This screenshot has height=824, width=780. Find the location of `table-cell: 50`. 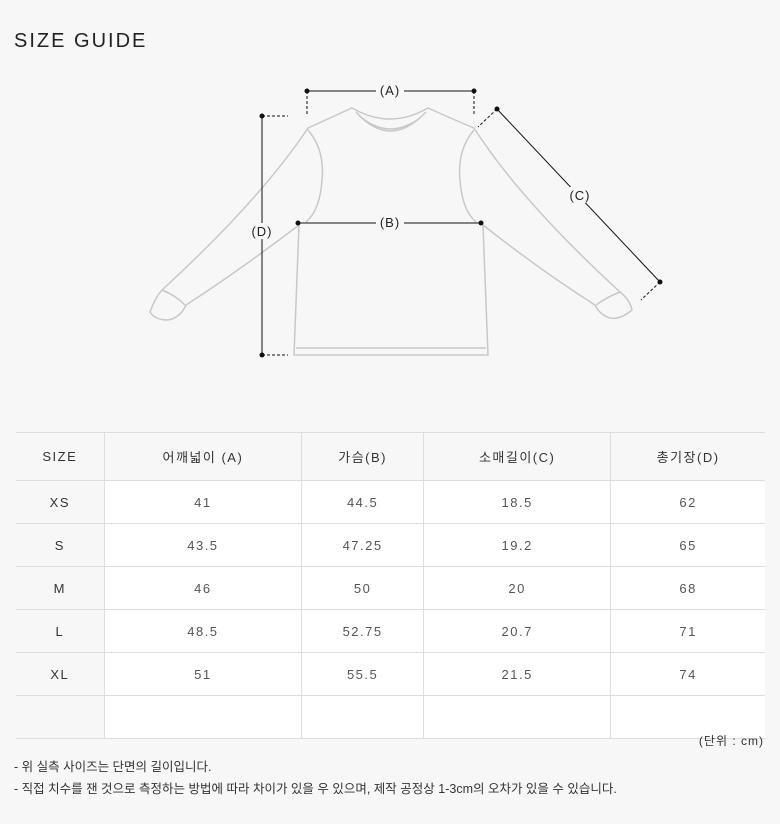

table-cell: 50 is located at coordinates (363, 588).